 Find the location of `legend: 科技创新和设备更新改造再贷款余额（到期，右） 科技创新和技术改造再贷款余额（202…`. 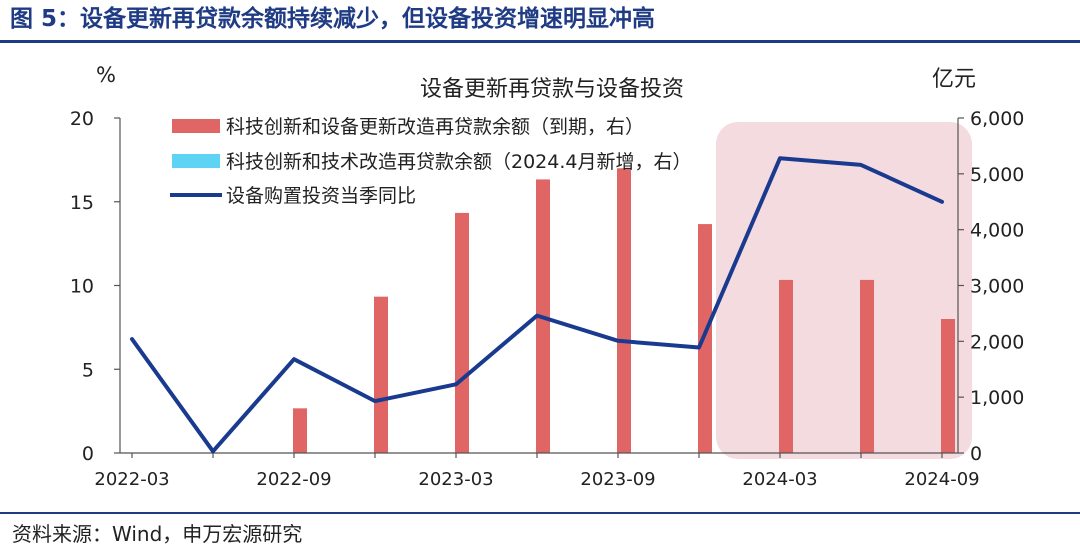

legend: 科技创新和设备更新改造再贷款余额（到期，右） 科技创新和技术改造再贷款余额（202… is located at coordinates (430, 161).